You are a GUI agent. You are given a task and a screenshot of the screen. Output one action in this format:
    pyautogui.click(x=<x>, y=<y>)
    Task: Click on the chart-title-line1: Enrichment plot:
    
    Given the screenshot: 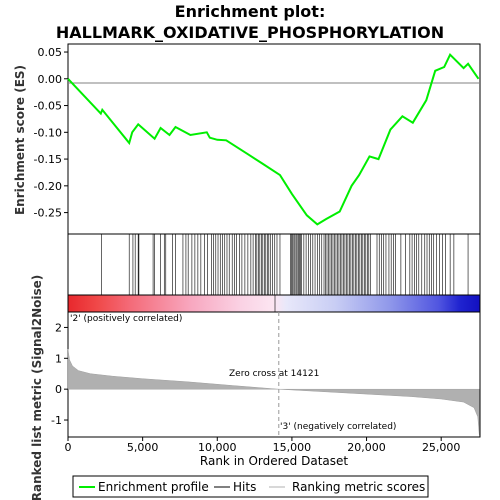 What is the action you would take?
    pyautogui.click(x=250, y=11)
    